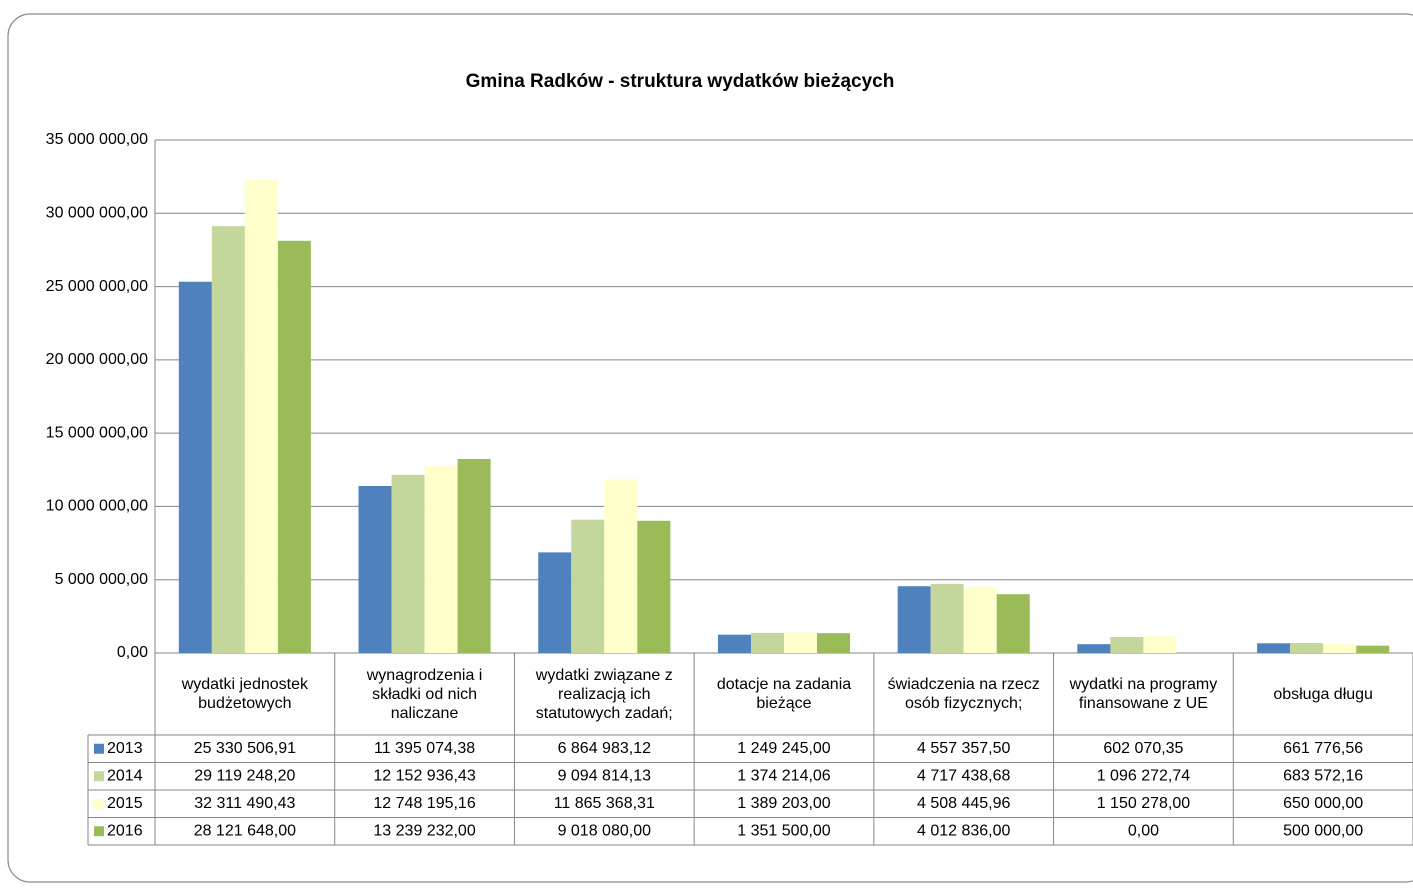 This screenshot has width=1413, height=894. Describe the element at coordinates (125, 830) in the screenshot. I see `legend-label: 2016` at that location.